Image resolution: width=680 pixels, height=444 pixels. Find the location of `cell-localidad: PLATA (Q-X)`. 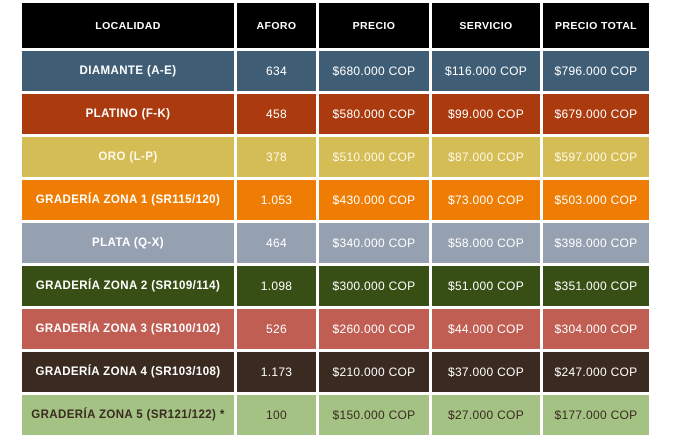

cell-localidad: PLATA (Q-X) is located at coordinates (128, 243).